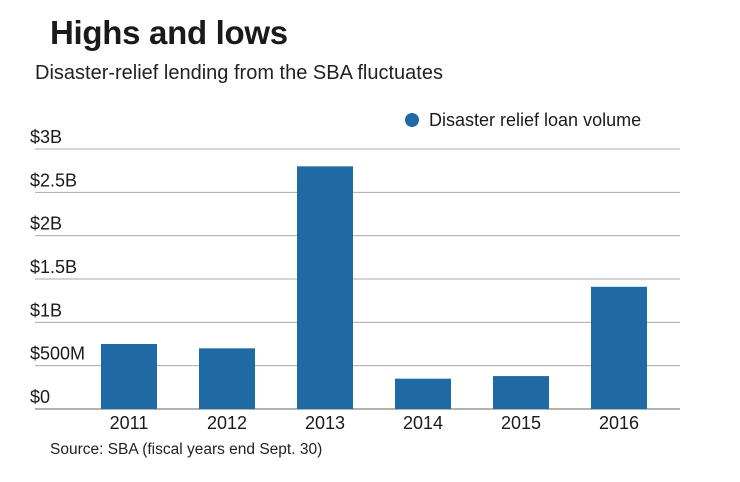  I want to click on x-tick-label: 2012, so click(227, 423).